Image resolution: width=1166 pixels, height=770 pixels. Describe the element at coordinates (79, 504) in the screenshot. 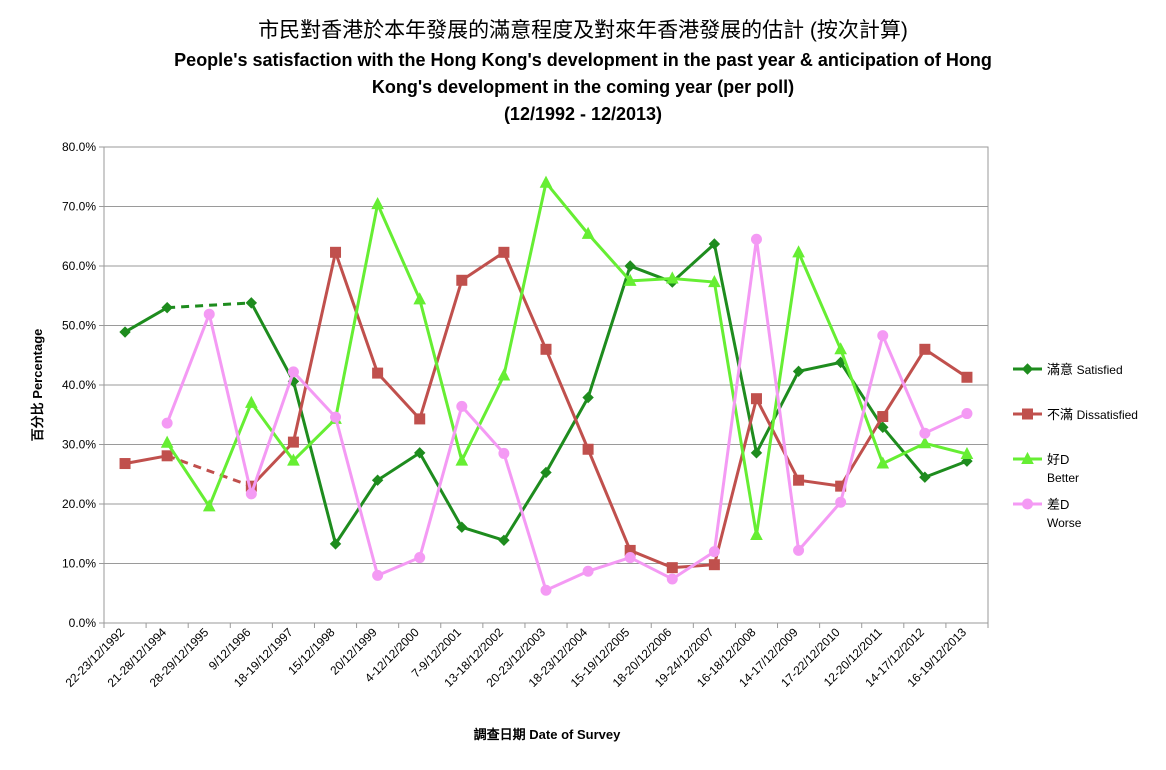

I see `y-tick-label: 20.0%` at that location.